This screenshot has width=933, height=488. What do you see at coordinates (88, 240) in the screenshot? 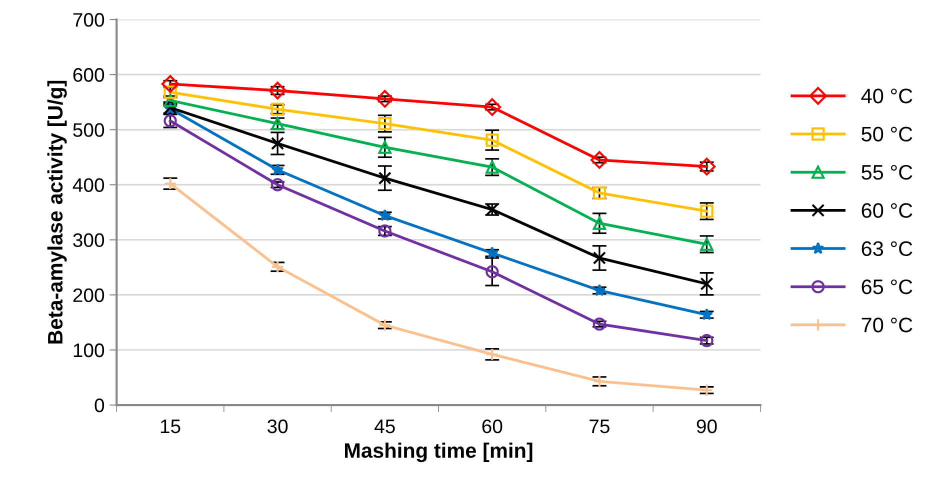
I see `y-tick-label: 300` at bounding box center [88, 240].